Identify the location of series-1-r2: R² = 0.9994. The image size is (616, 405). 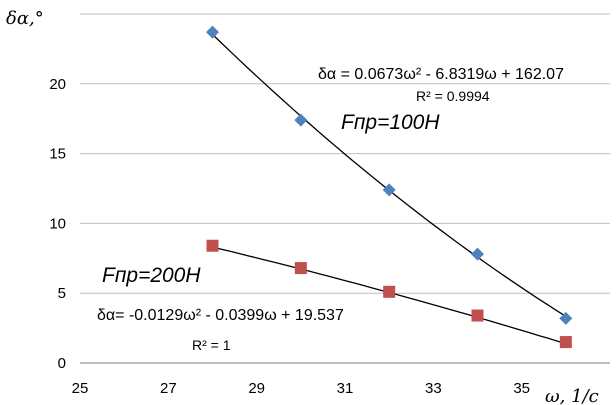
(453, 96).